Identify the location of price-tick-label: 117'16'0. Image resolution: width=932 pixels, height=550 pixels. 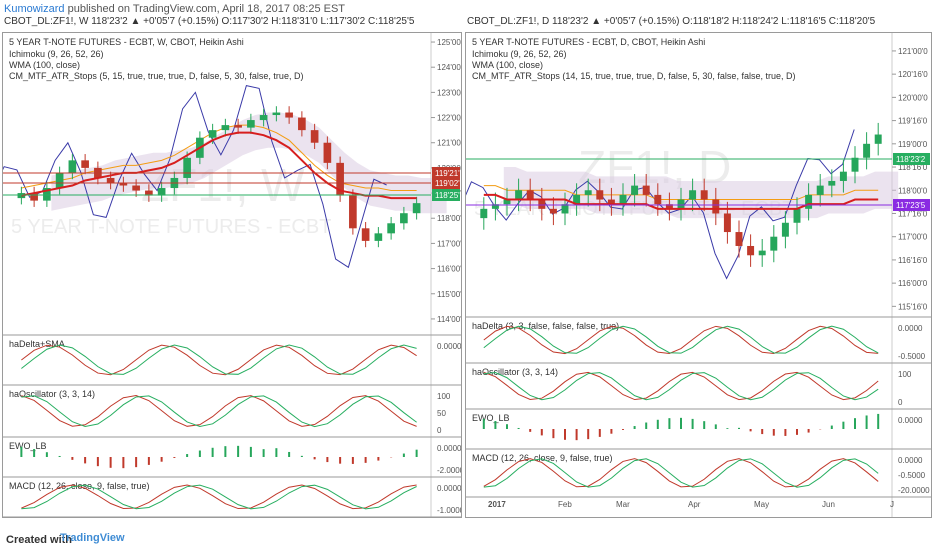
(913, 213).